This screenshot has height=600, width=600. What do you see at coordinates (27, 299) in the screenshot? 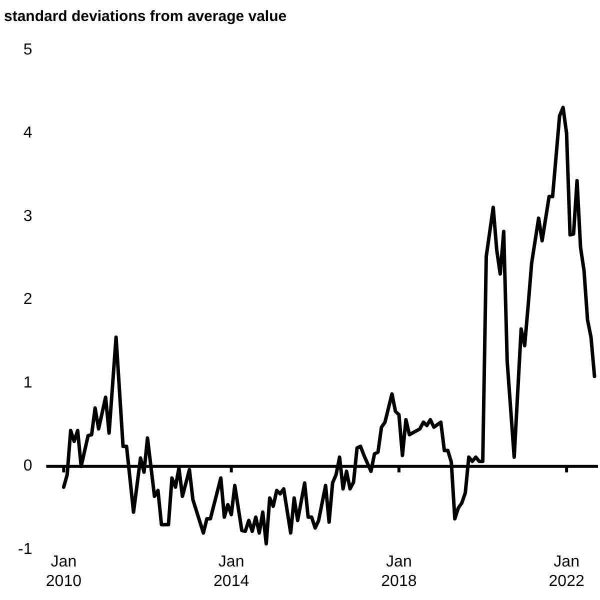
I see `y-tick-label: 2` at bounding box center [27, 299].